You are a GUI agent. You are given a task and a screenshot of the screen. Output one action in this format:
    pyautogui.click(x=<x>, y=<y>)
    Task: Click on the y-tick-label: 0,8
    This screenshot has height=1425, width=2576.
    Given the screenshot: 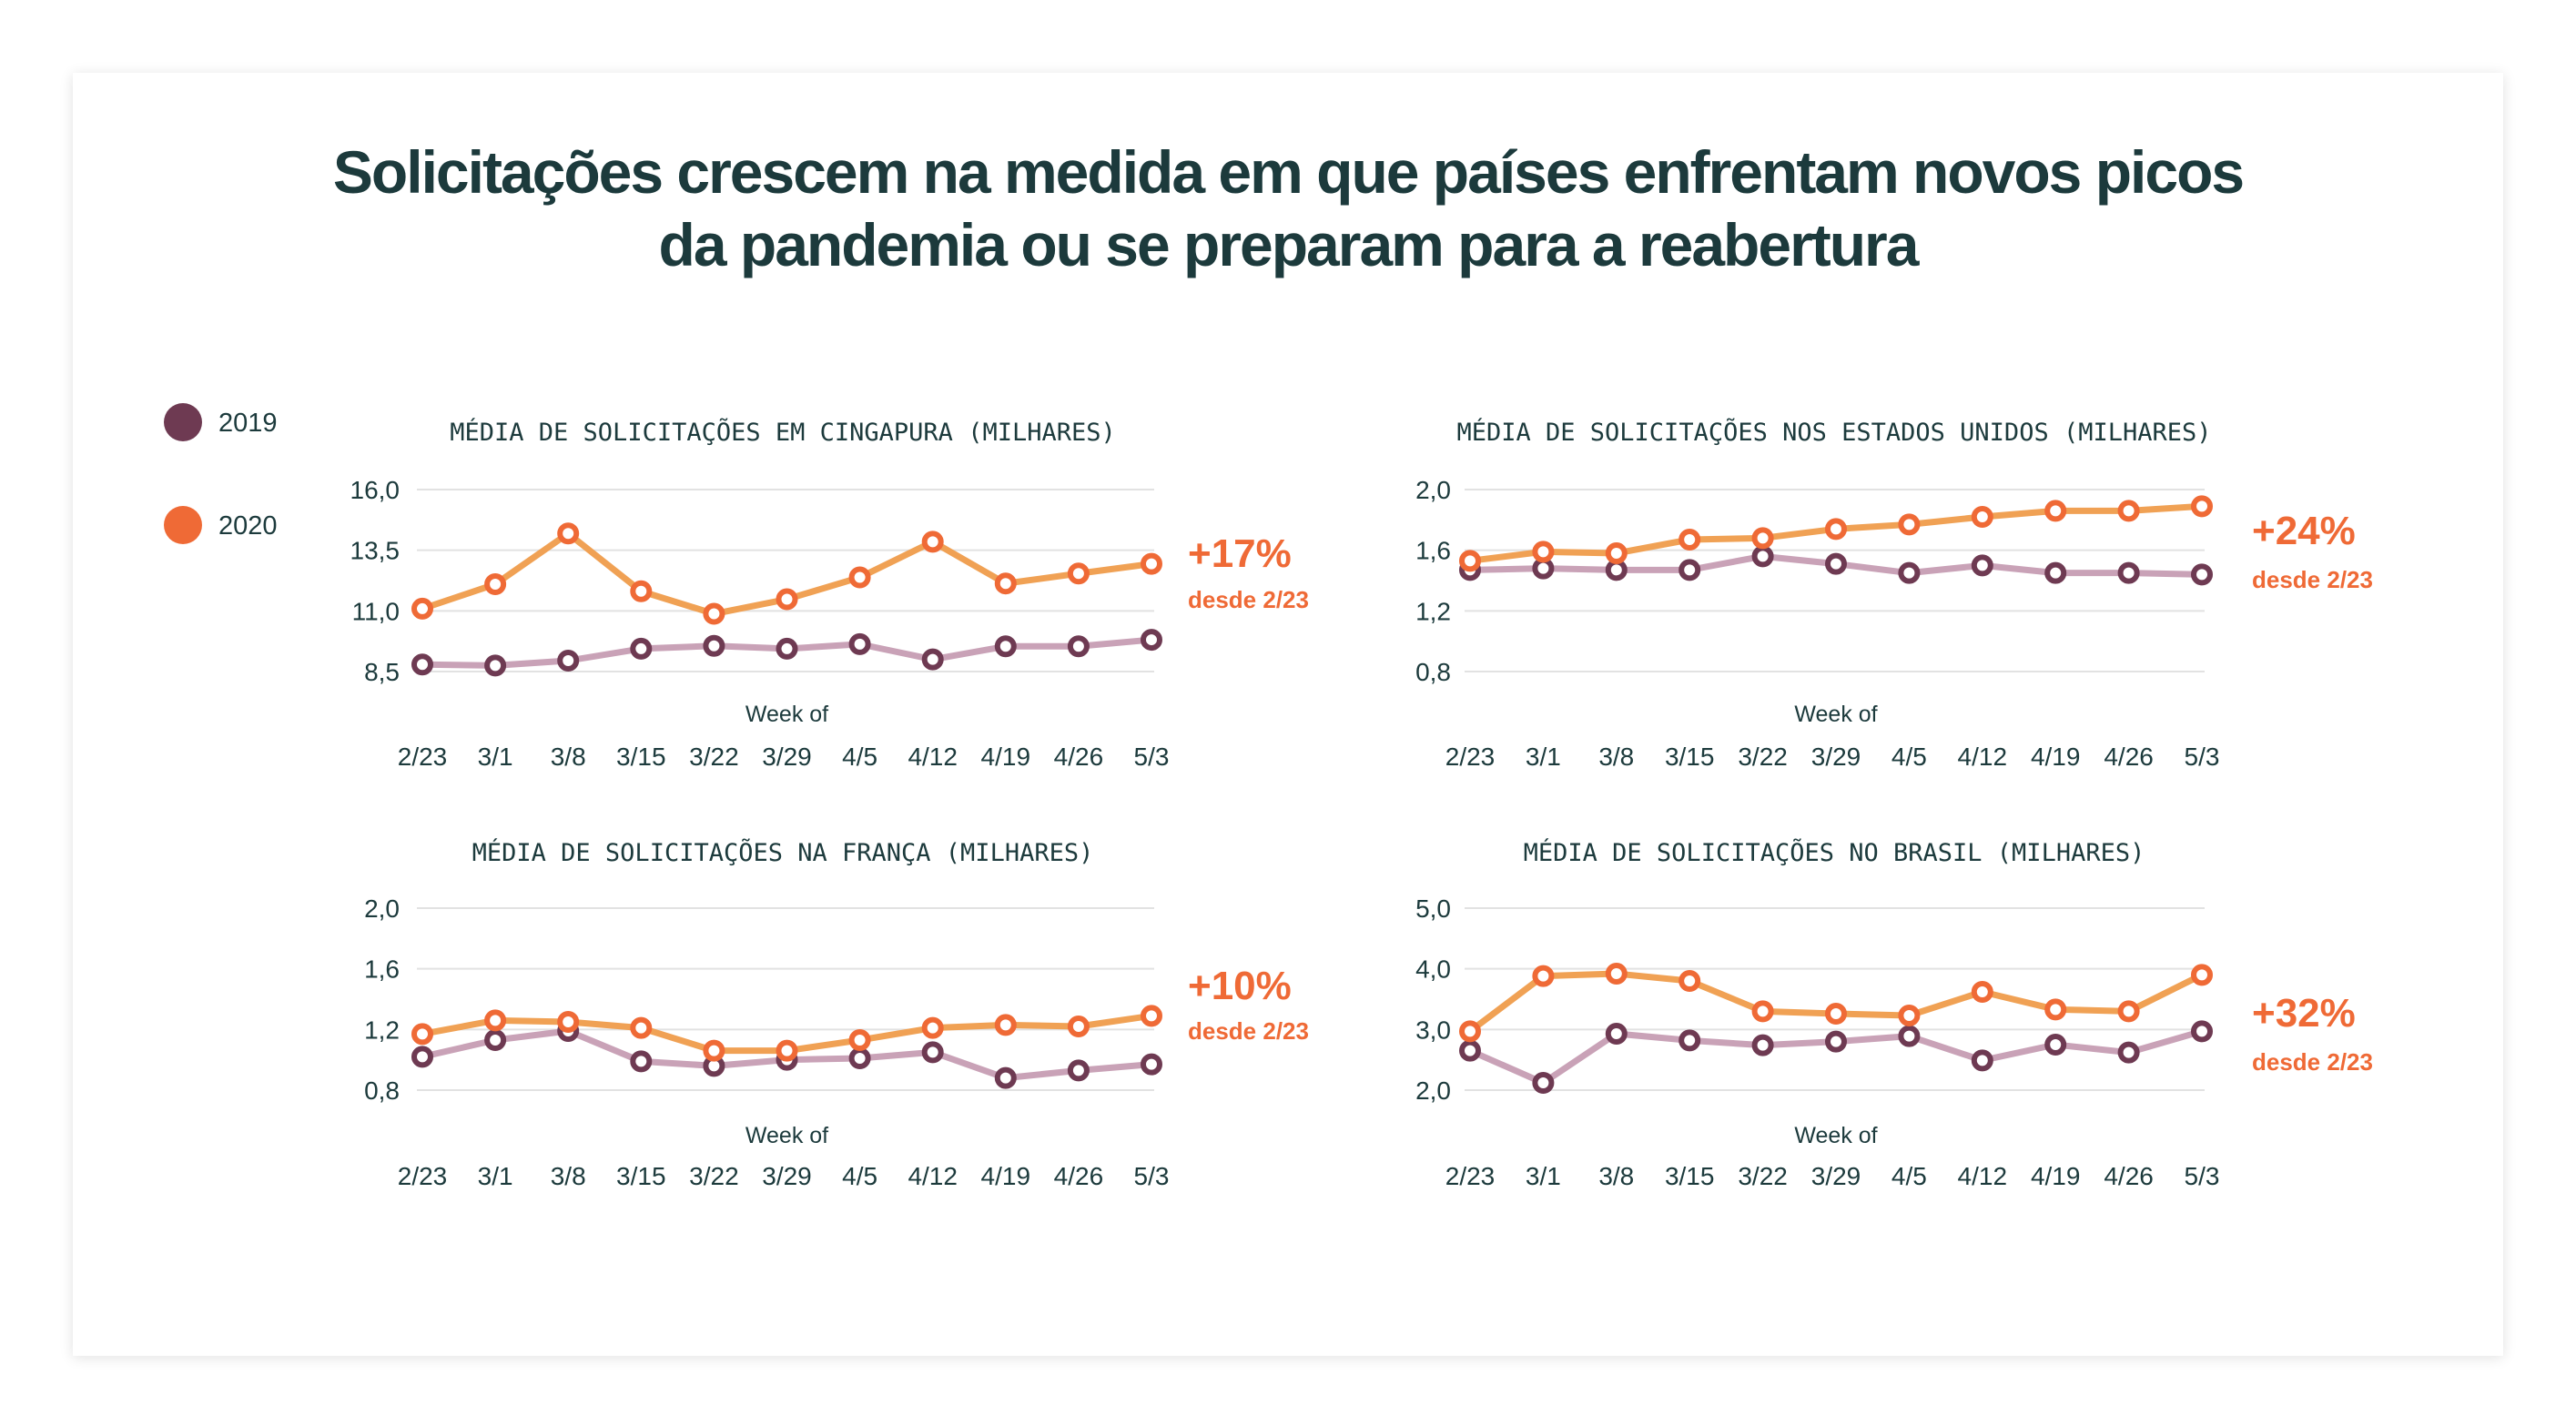 What is the action you would take?
    pyautogui.click(x=382, y=1090)
    